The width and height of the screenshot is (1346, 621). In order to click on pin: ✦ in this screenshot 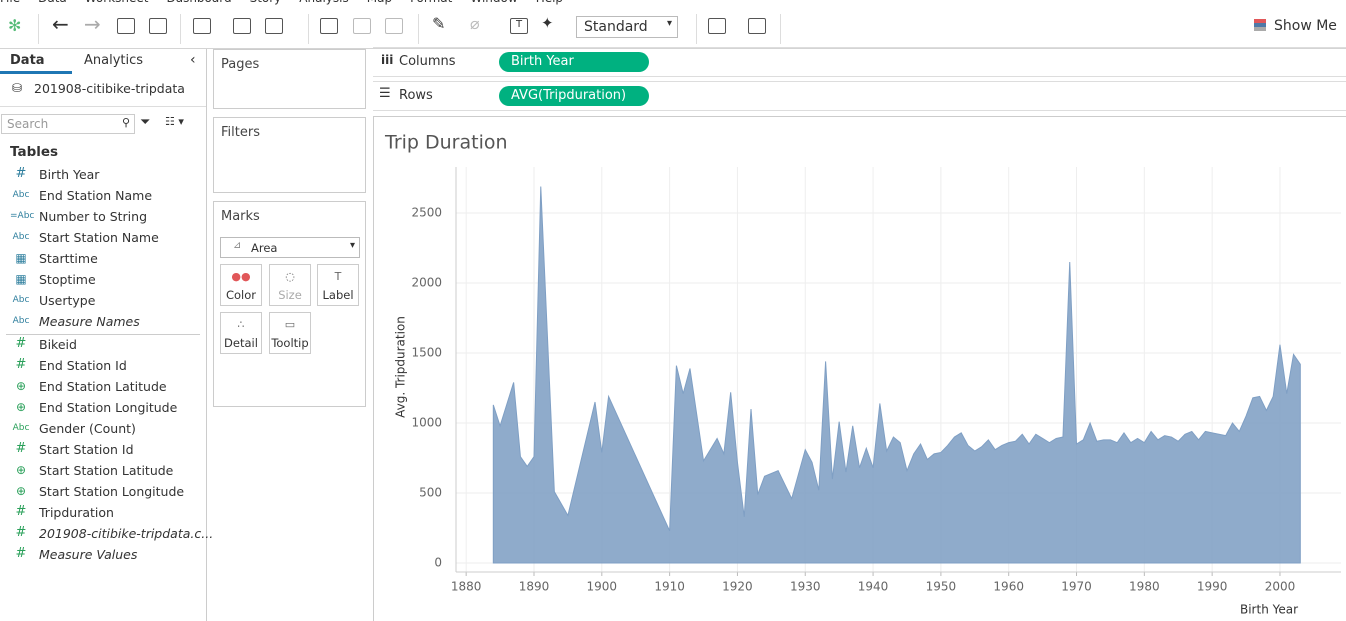, I will do `click(547, 23)`.